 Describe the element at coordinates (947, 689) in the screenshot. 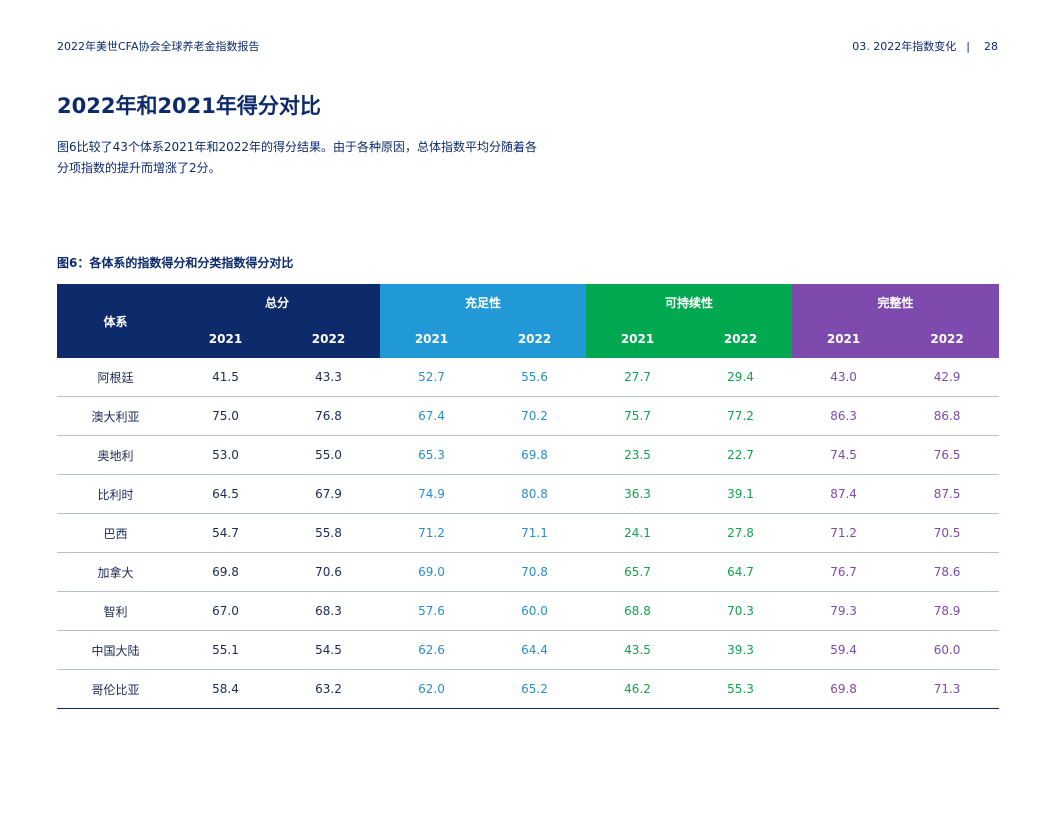

I see `score-cell: 71.3` at that location.